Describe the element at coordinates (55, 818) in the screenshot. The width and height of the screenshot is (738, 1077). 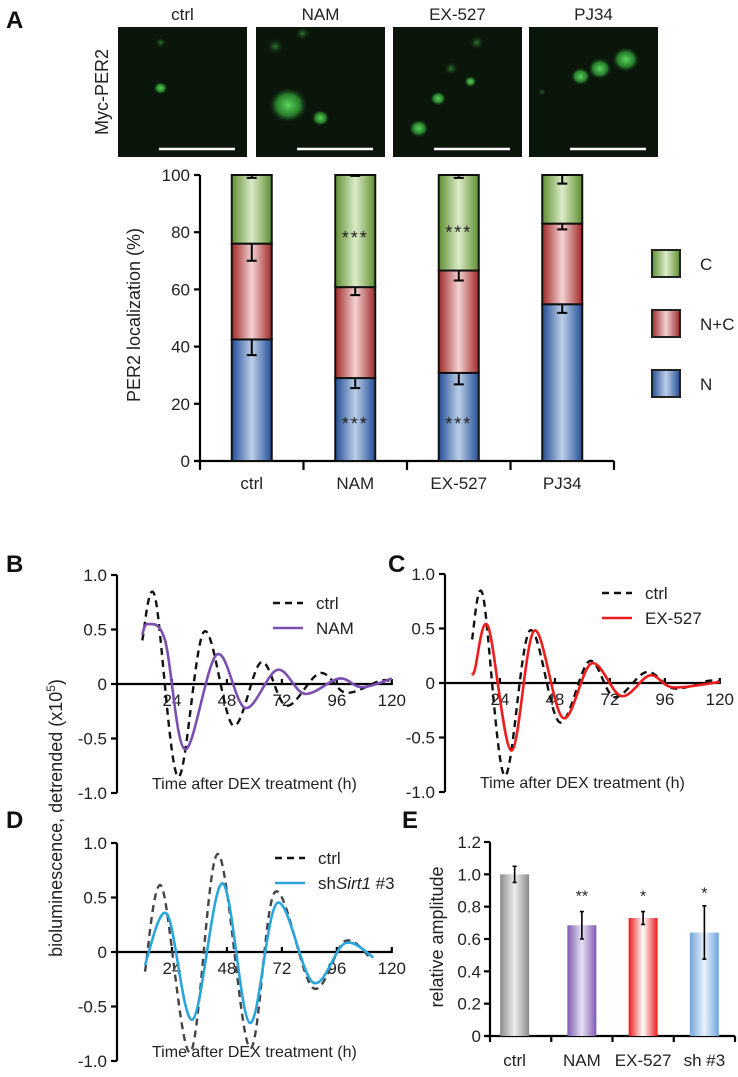
I see `shared-y-axis-label: bioluminescence, detrended (x105)` at that location.